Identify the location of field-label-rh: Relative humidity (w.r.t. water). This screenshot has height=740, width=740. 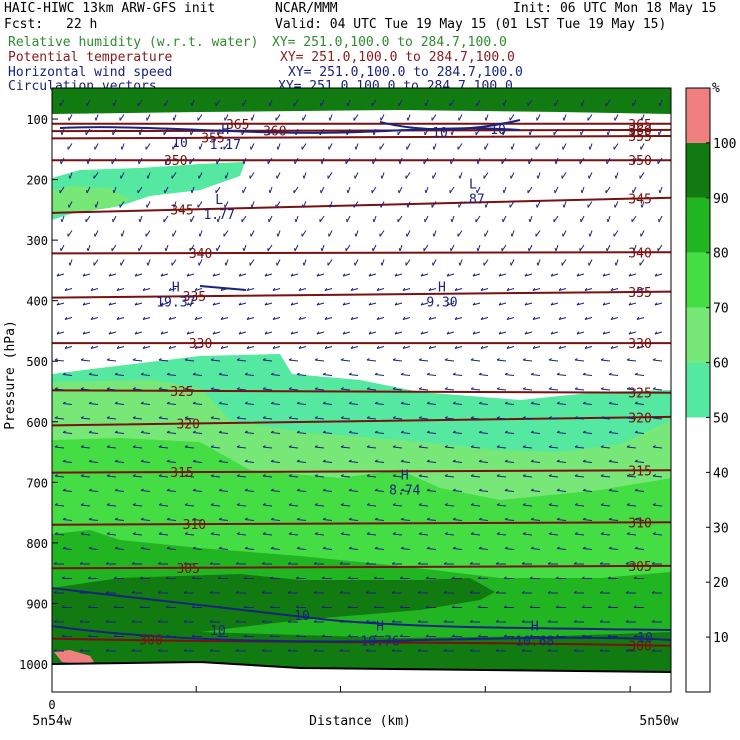
(133, 42).